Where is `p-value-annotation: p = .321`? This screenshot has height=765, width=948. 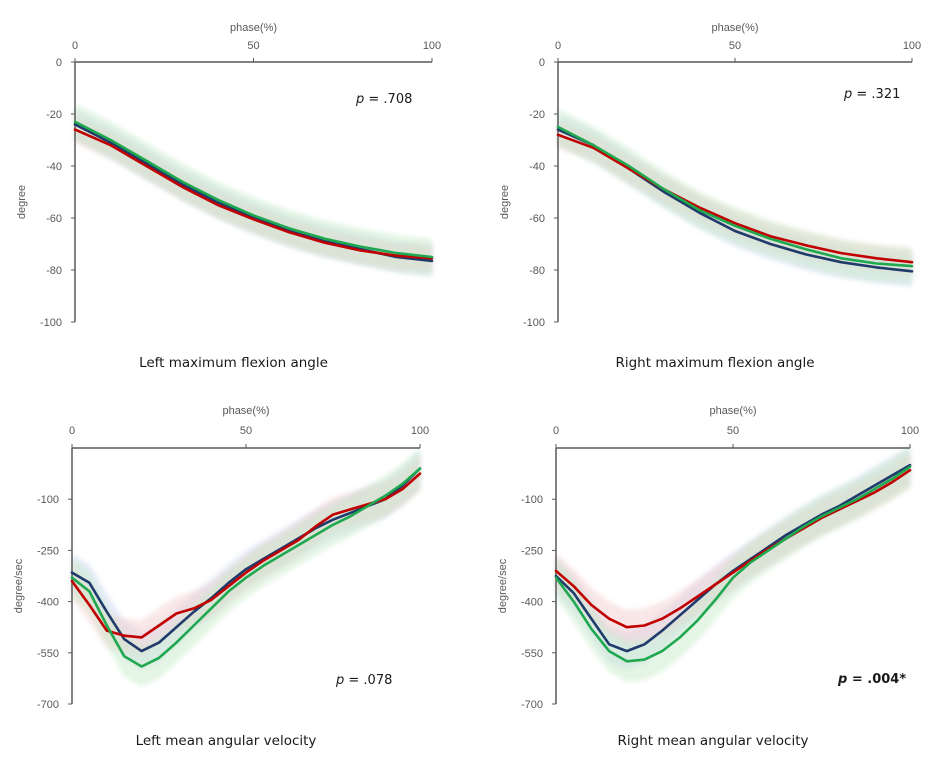
p-value-annotation: p = .321 is located at coordinates (871, 94).